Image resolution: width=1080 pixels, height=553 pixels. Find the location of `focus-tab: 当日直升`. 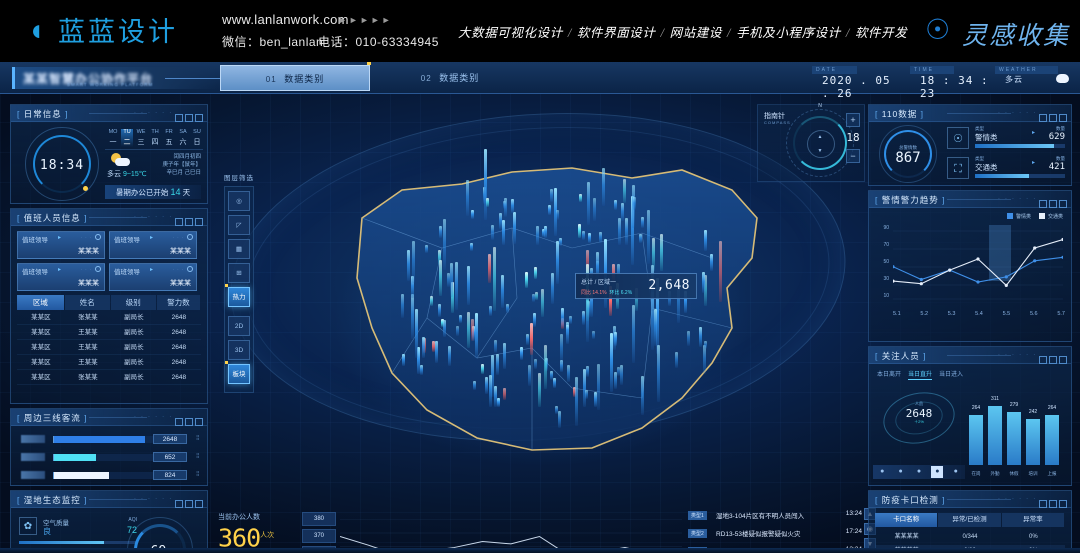

focus-tab: 当日直升 is located at coordinates (920, 376).